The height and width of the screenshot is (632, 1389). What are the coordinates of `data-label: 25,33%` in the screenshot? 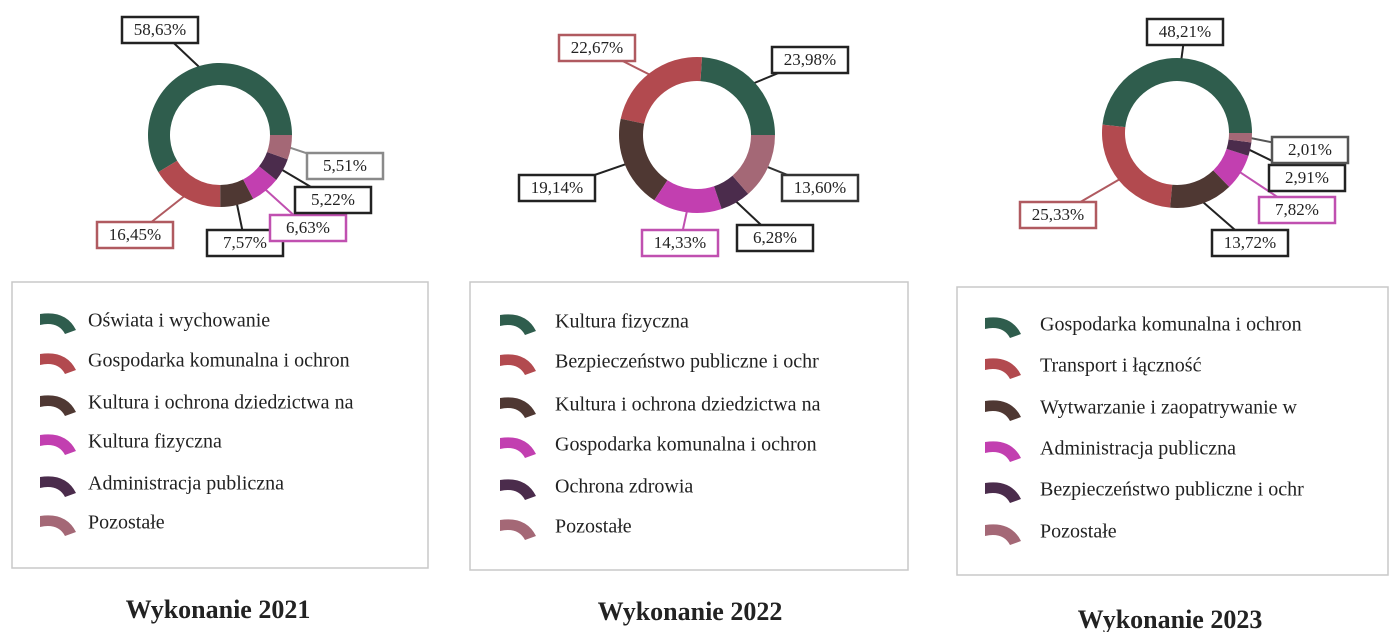 It's located at (1058, 214).